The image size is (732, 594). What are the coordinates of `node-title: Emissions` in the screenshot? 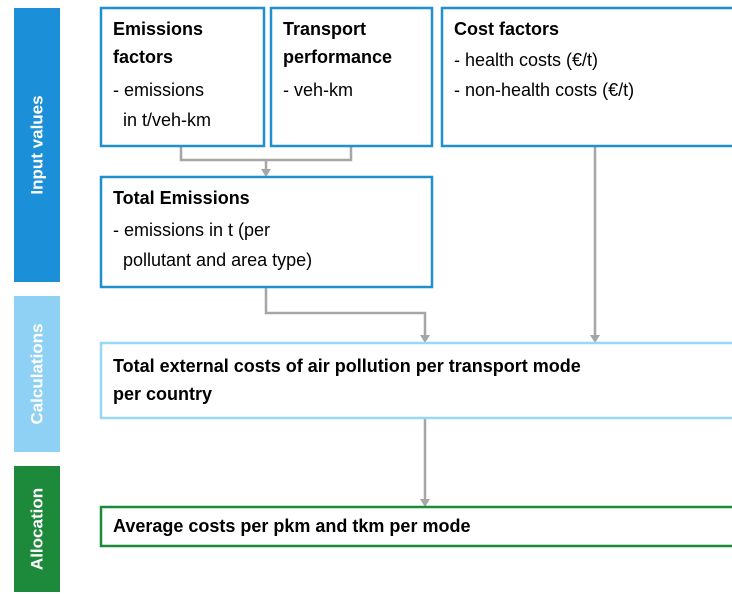 It's located at (158, 29).